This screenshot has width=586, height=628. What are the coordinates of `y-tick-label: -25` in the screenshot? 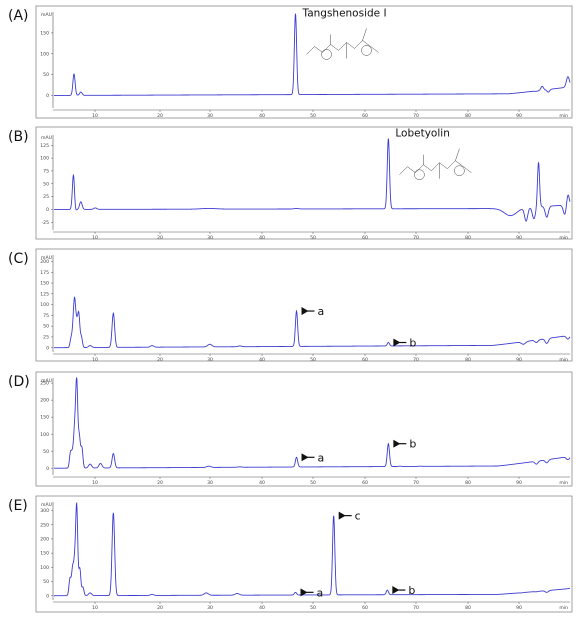 It's located at (45, 223).